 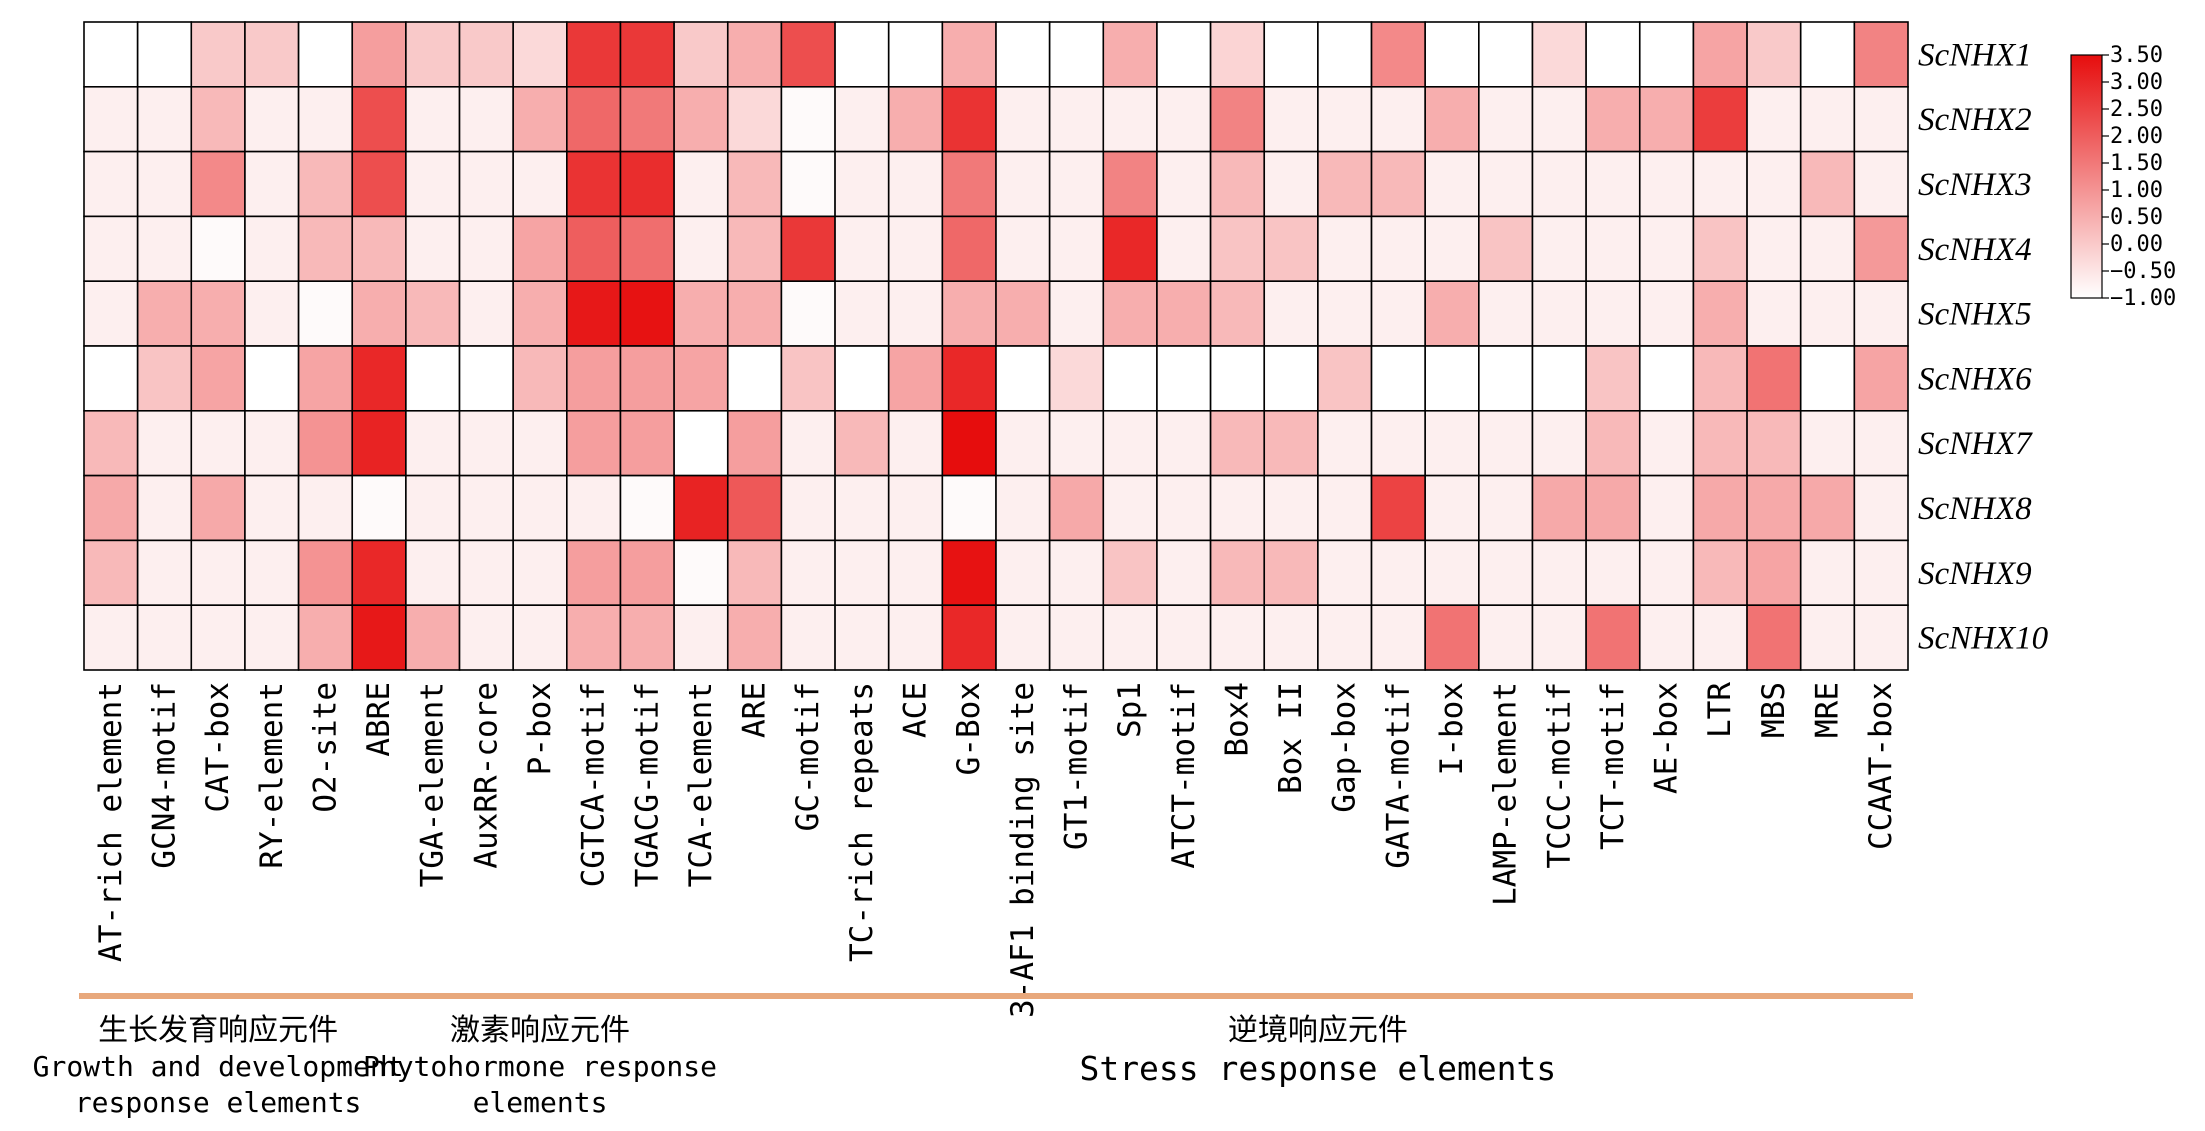 I want to click on row-label: ScNHX5, so click(x=1975, y=315).